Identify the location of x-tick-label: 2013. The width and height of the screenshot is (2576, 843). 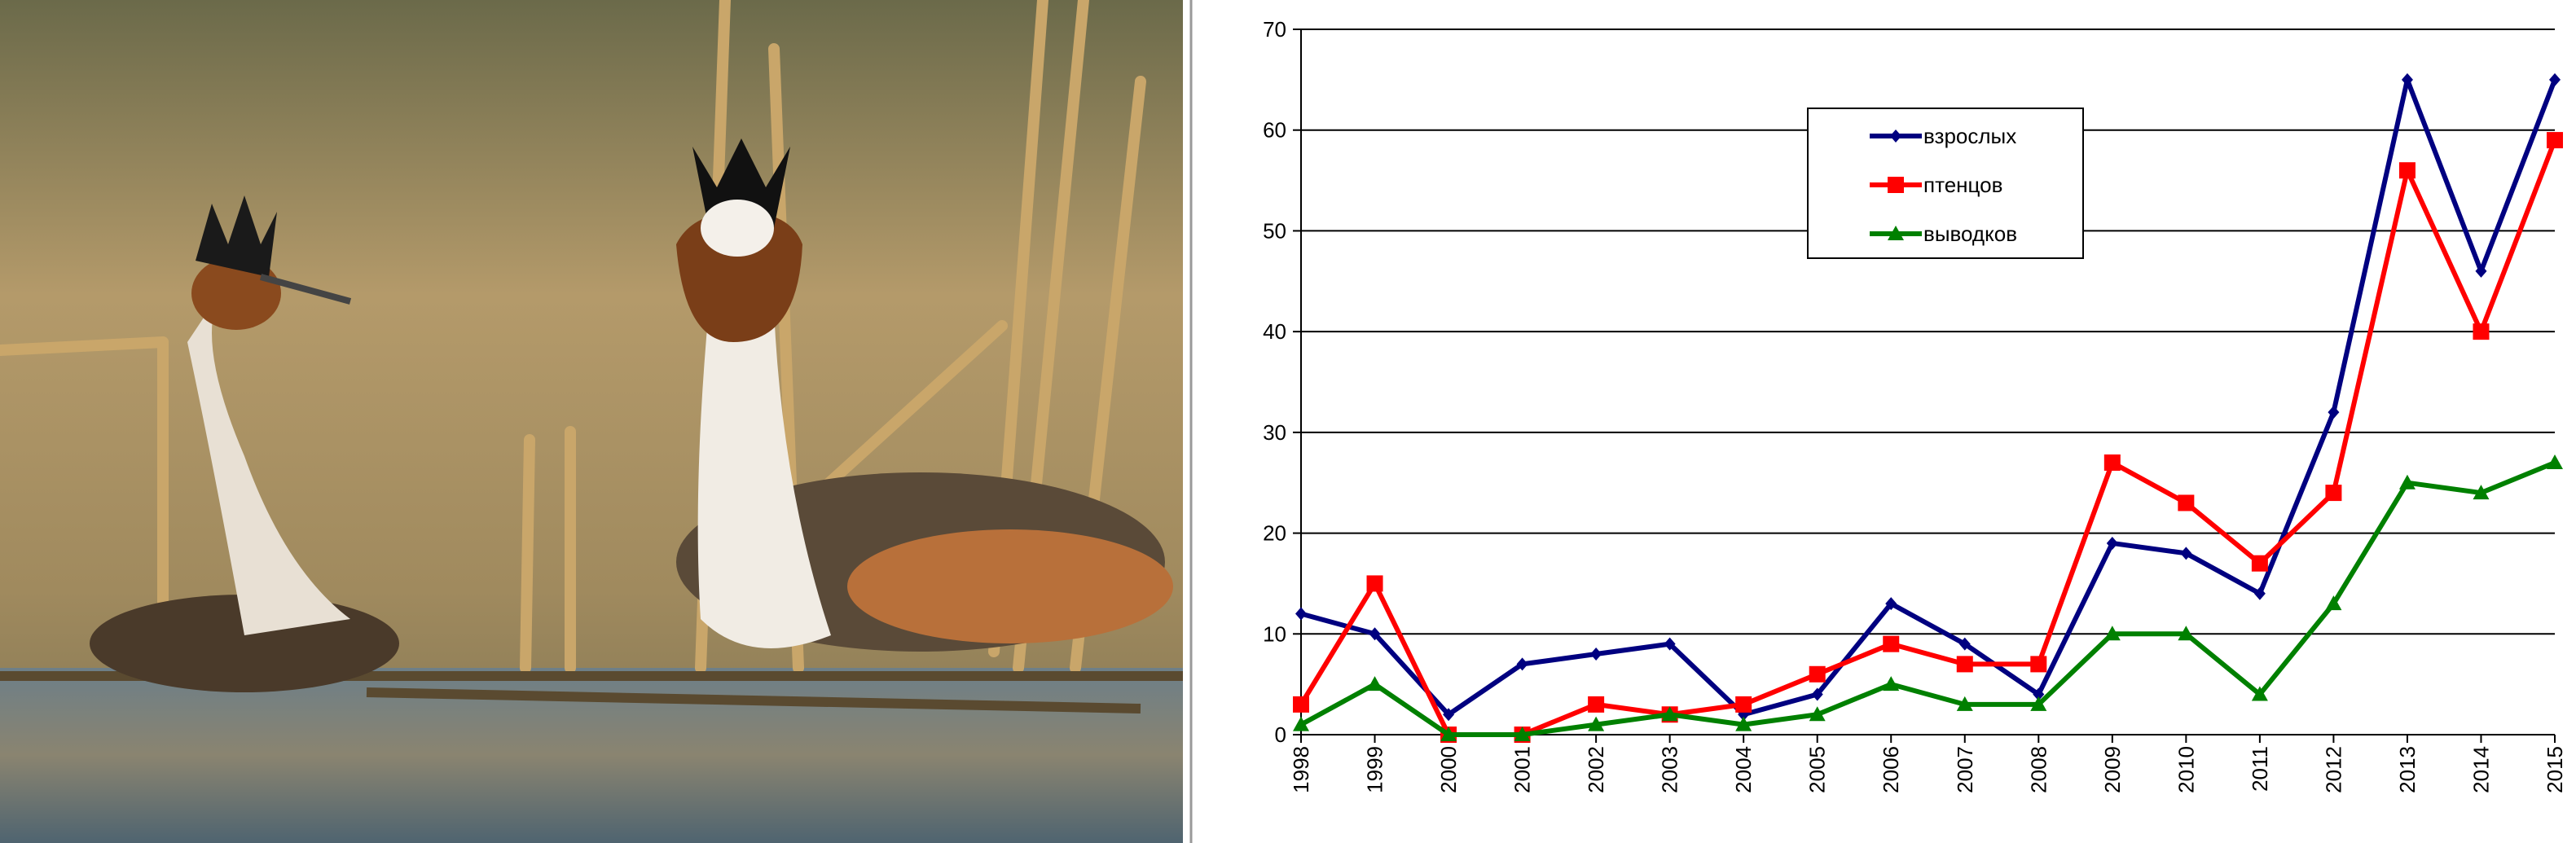
(2407, 769).